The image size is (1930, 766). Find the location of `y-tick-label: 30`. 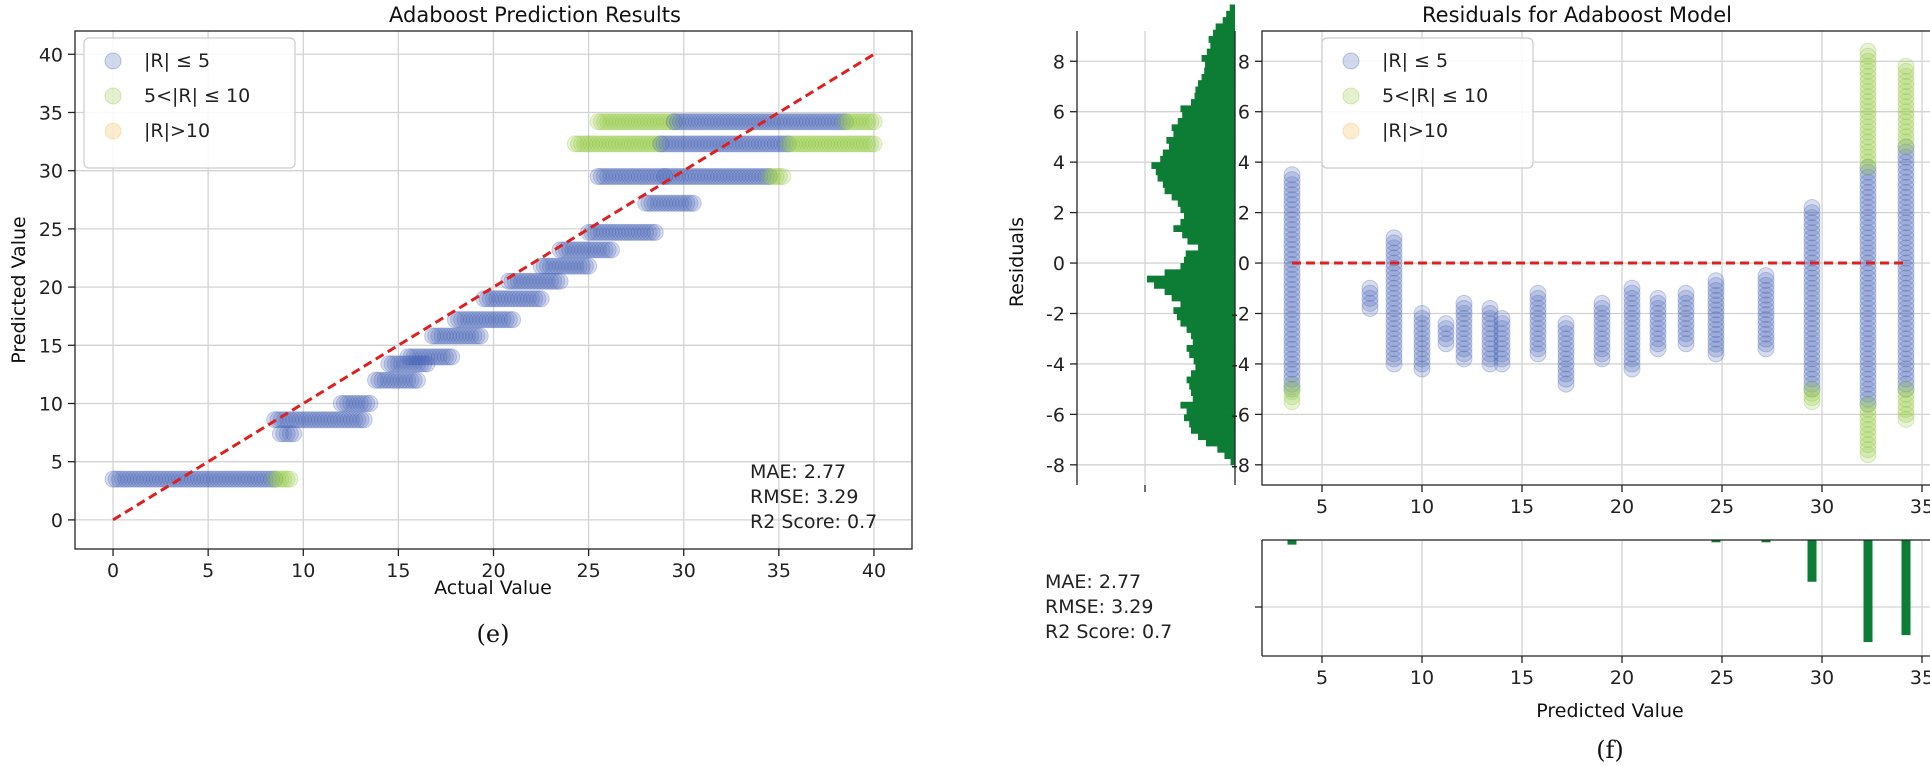

y-tick-label: 30 is located at coordinates (51, 172).